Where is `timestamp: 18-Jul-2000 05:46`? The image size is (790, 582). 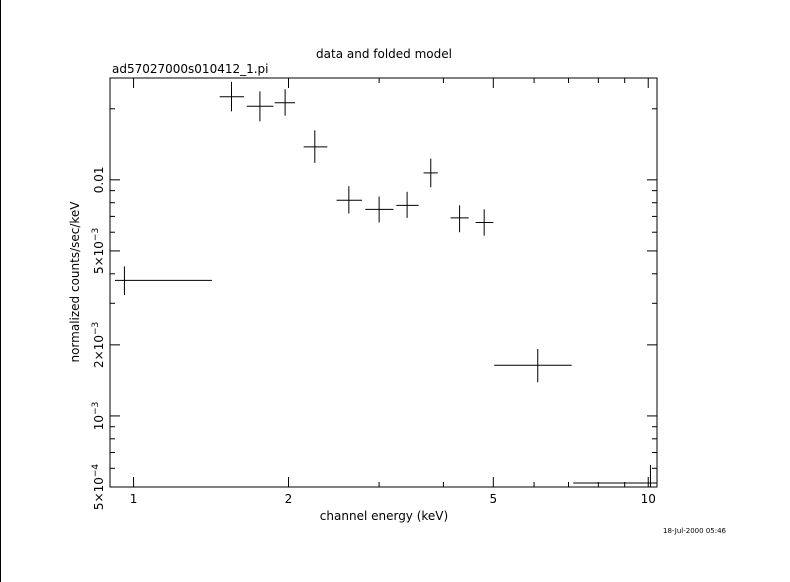
timestamp: 18-Jul-2000 05:46 is located at coordinates (695, 531).